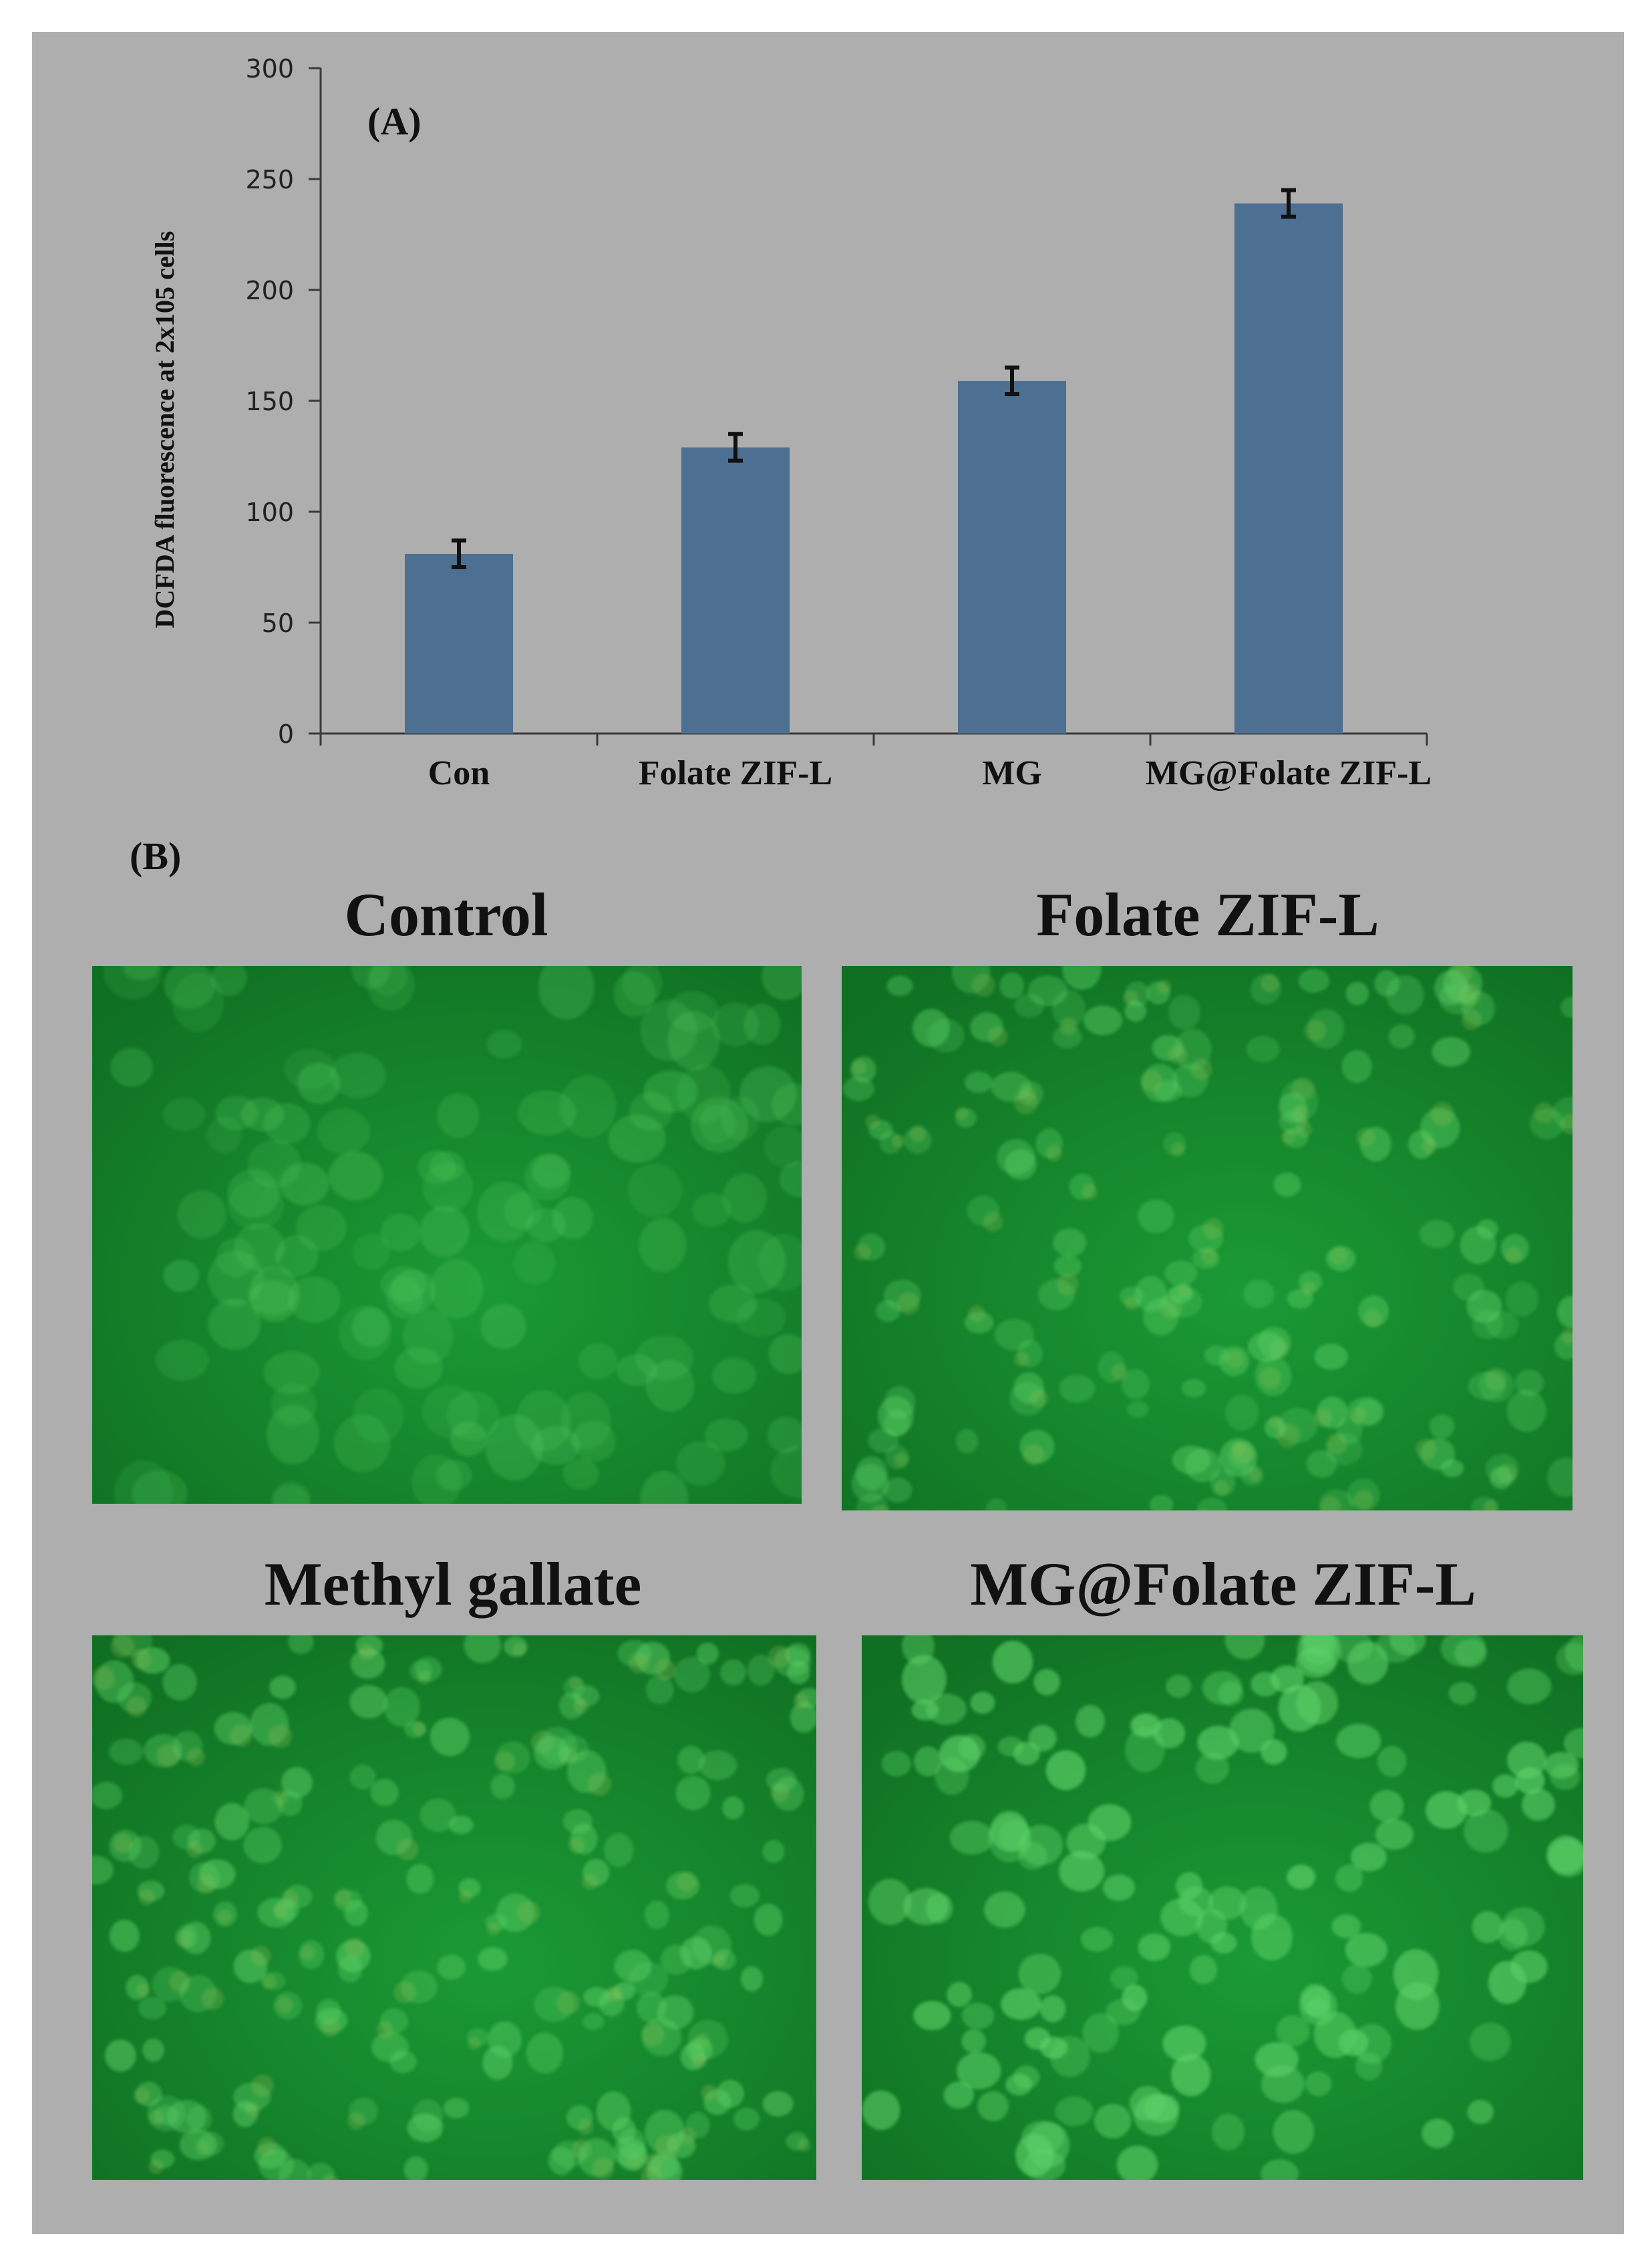 This screenshot has width=1652, height=2258. I want to click on y-tick-label: 150, so click(269, 401).